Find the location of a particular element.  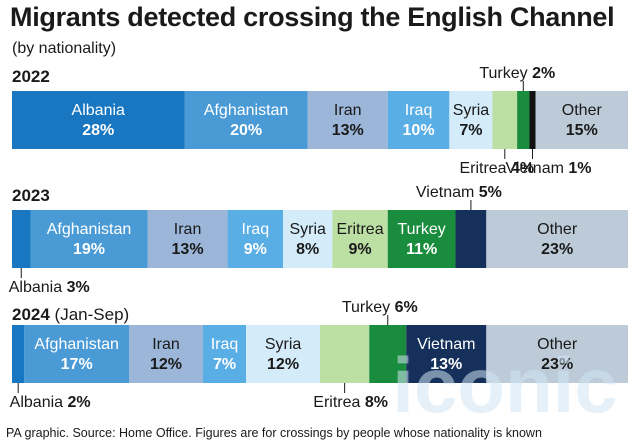

bar-2024-vietnam-value: 13% is located at coordinates (446, 364).